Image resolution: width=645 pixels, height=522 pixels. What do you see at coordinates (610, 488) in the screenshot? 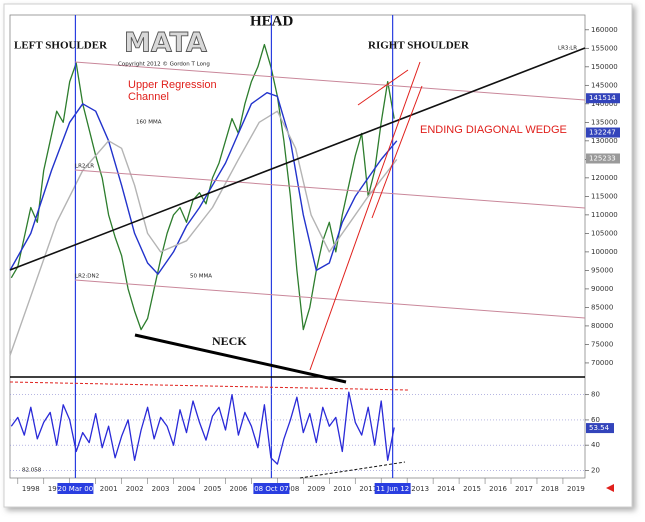
I see `scroll-arrow` at bounding box center [610, 488].